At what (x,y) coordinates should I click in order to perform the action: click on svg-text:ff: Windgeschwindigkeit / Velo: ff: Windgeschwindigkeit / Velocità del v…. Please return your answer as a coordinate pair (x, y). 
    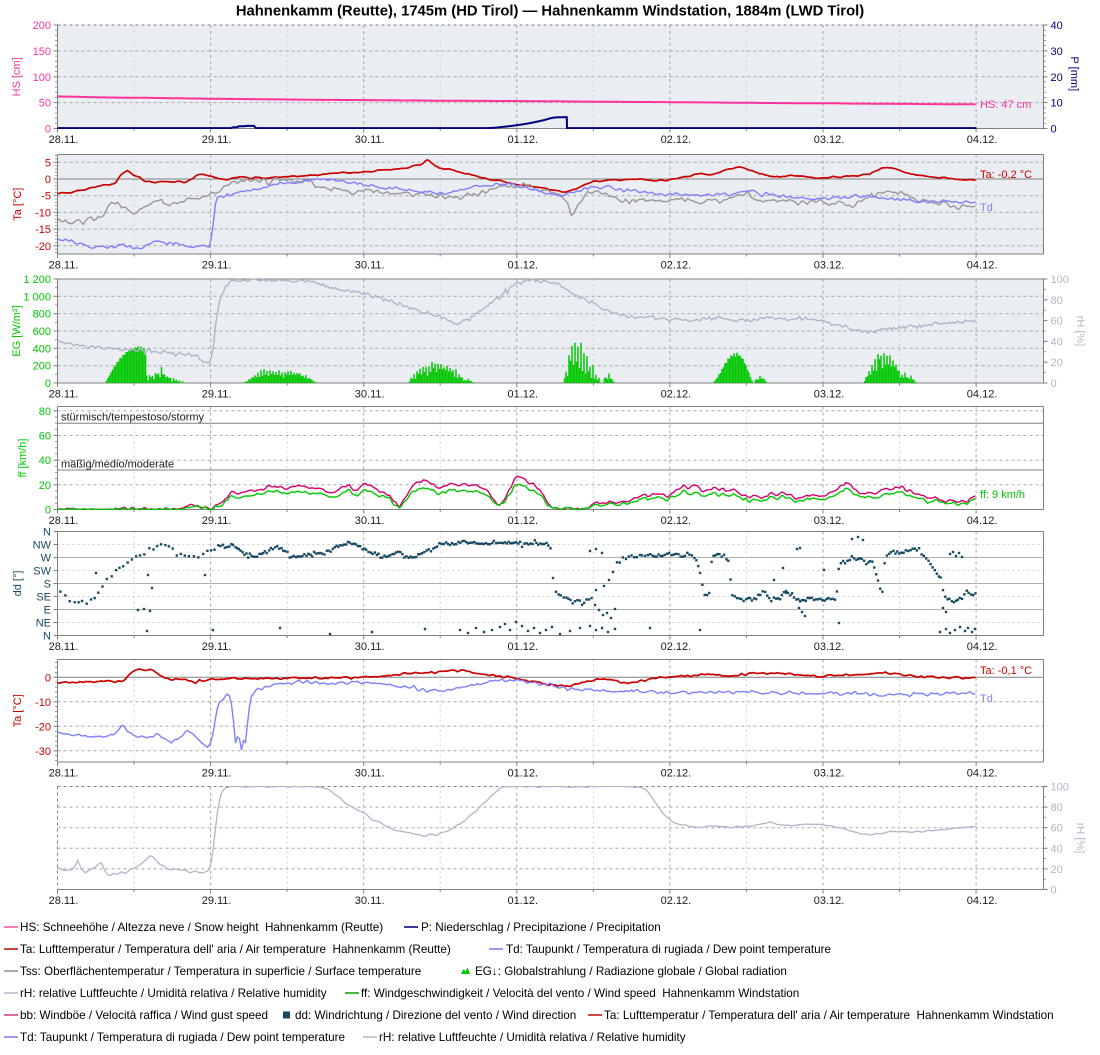
    Looking at the image, I should click on (580, 993).